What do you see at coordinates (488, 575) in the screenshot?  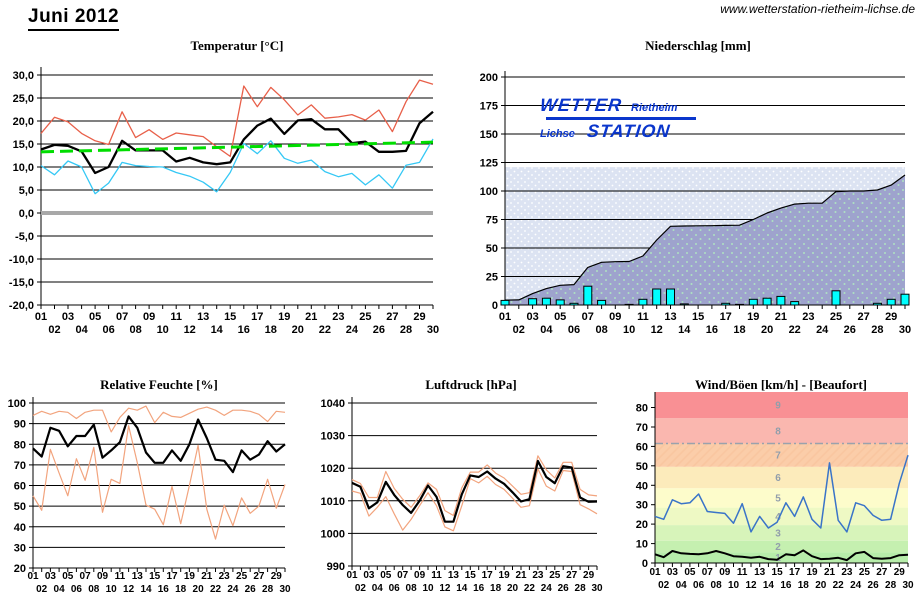 I see `svg-text: 17` at bounding box center [488, 575].